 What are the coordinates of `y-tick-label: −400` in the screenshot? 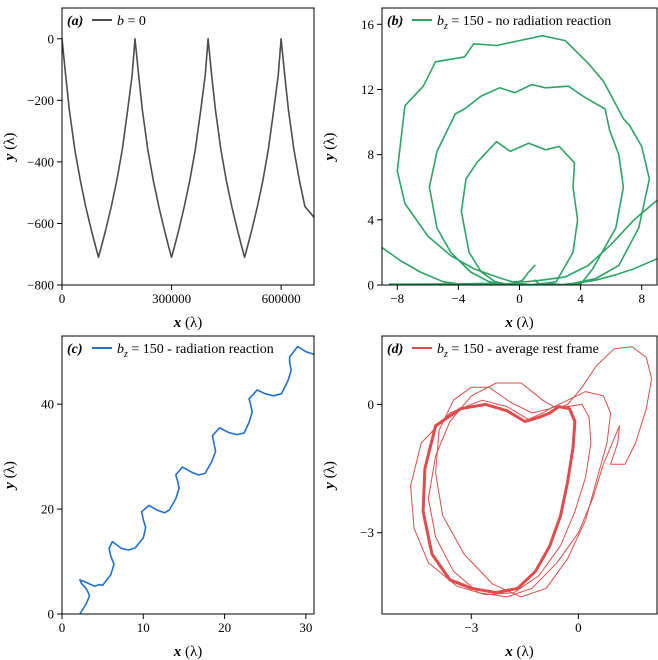 It's located at (40, 161).